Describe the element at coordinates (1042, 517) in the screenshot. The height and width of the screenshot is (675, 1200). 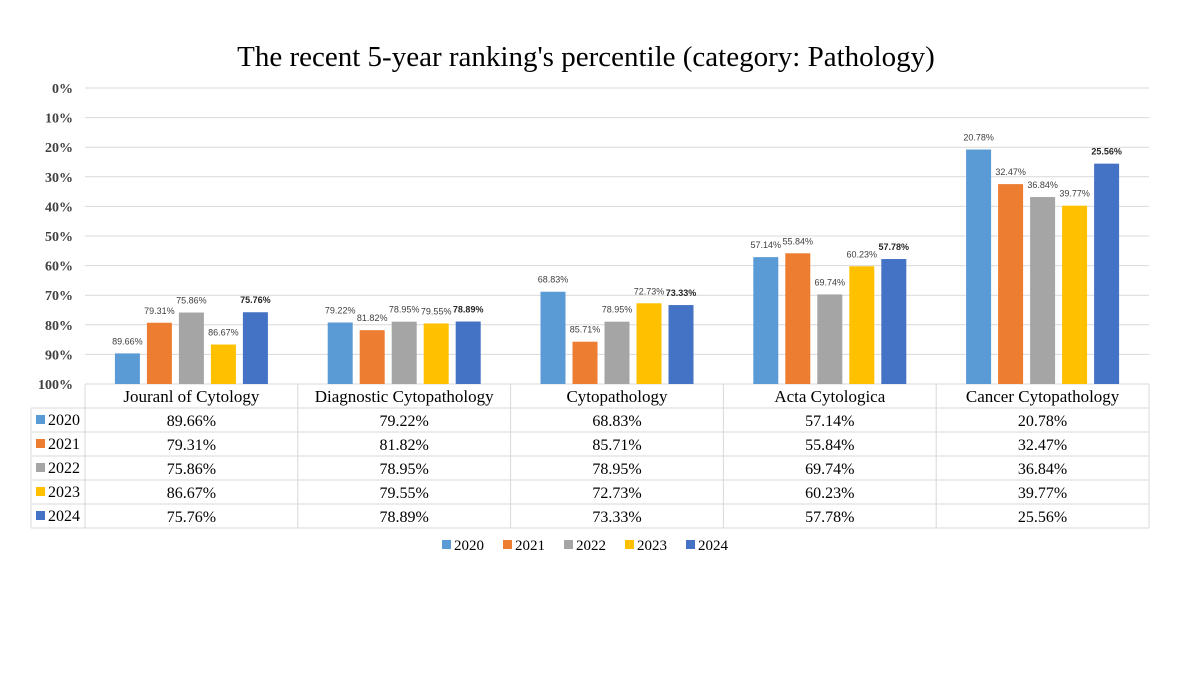
I see `table-cell: 25.56%` at that location.